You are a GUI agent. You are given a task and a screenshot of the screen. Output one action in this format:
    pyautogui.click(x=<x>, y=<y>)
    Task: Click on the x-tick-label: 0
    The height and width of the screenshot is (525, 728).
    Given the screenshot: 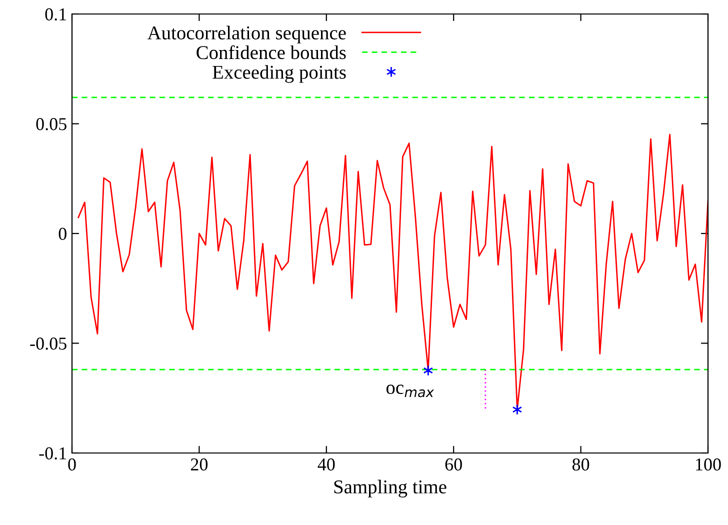 What is the action you would take?
    pyautogui.click(x=72, y=464)
    